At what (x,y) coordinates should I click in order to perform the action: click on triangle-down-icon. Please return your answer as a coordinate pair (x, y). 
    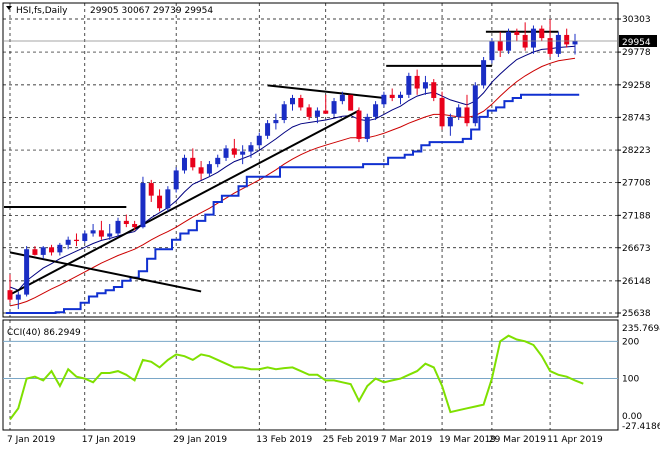
    Looking at the image, I should click on (9, 8).